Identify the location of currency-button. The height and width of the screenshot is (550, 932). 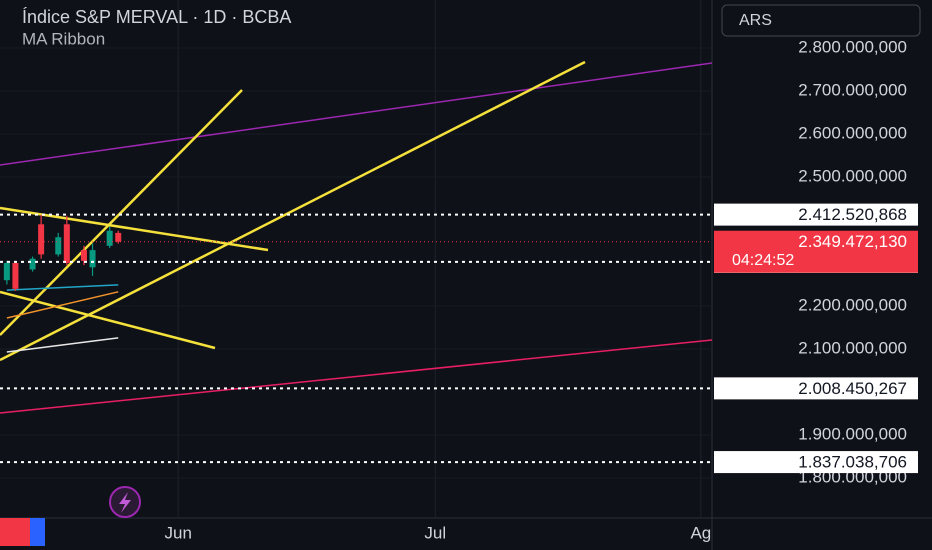
(821, 20).